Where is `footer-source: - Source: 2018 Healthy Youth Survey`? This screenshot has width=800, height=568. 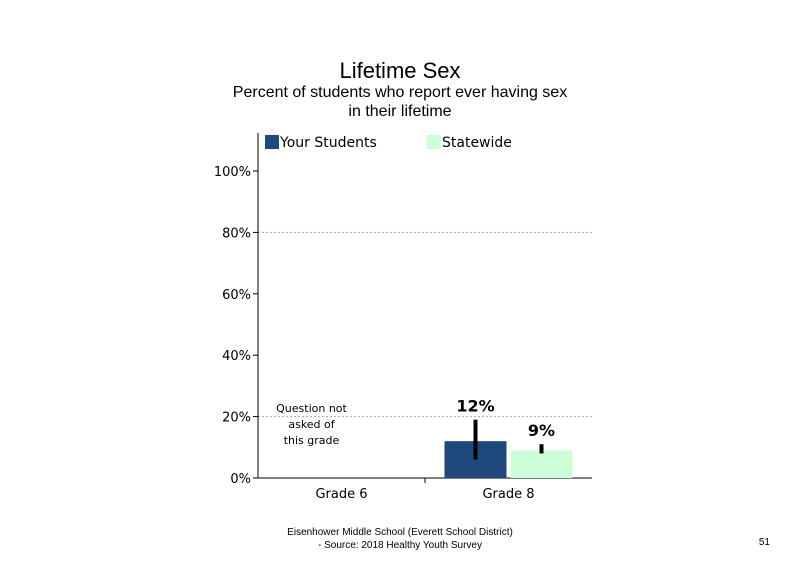 footer-source: - Source: 2018 Healthy Youth Survey is located at coordinates (400, 545).